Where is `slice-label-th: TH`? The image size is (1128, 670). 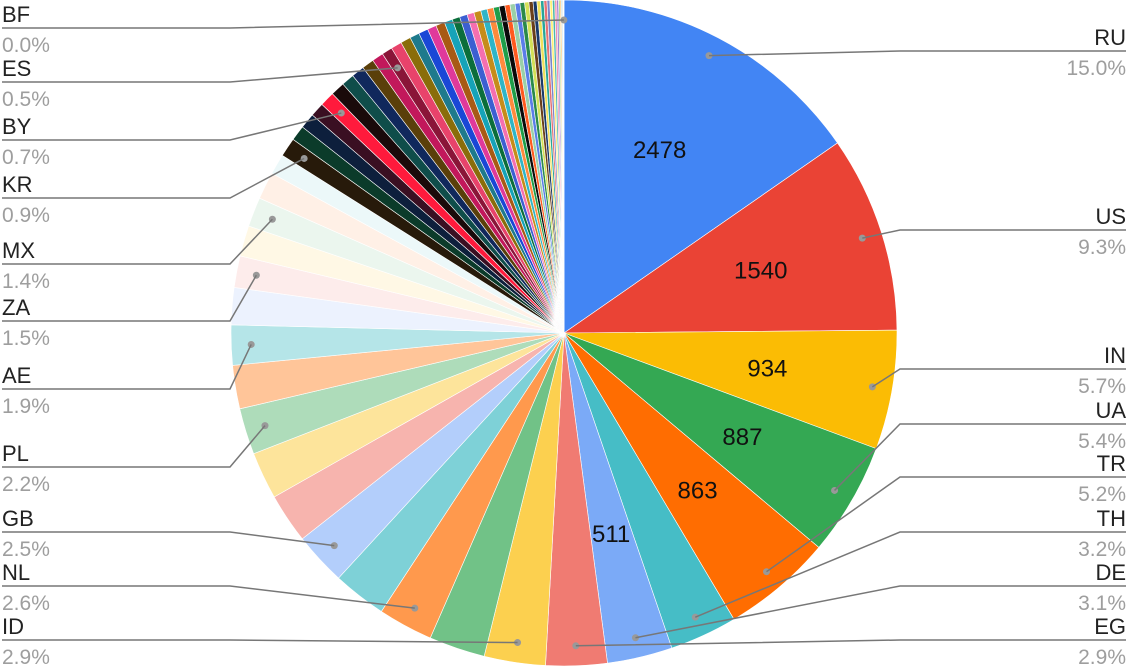 slice-label-th: TH is located at coordinates (1111, 518).